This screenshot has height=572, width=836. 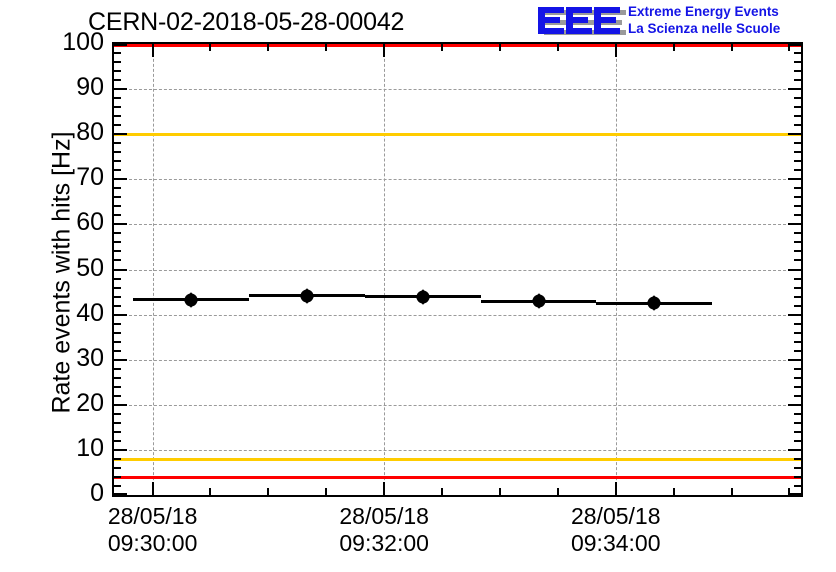 What do you see at coordinates (153, 269) in the screenshot?
I see `gridline-vertical` at bounding box center [153, 269].